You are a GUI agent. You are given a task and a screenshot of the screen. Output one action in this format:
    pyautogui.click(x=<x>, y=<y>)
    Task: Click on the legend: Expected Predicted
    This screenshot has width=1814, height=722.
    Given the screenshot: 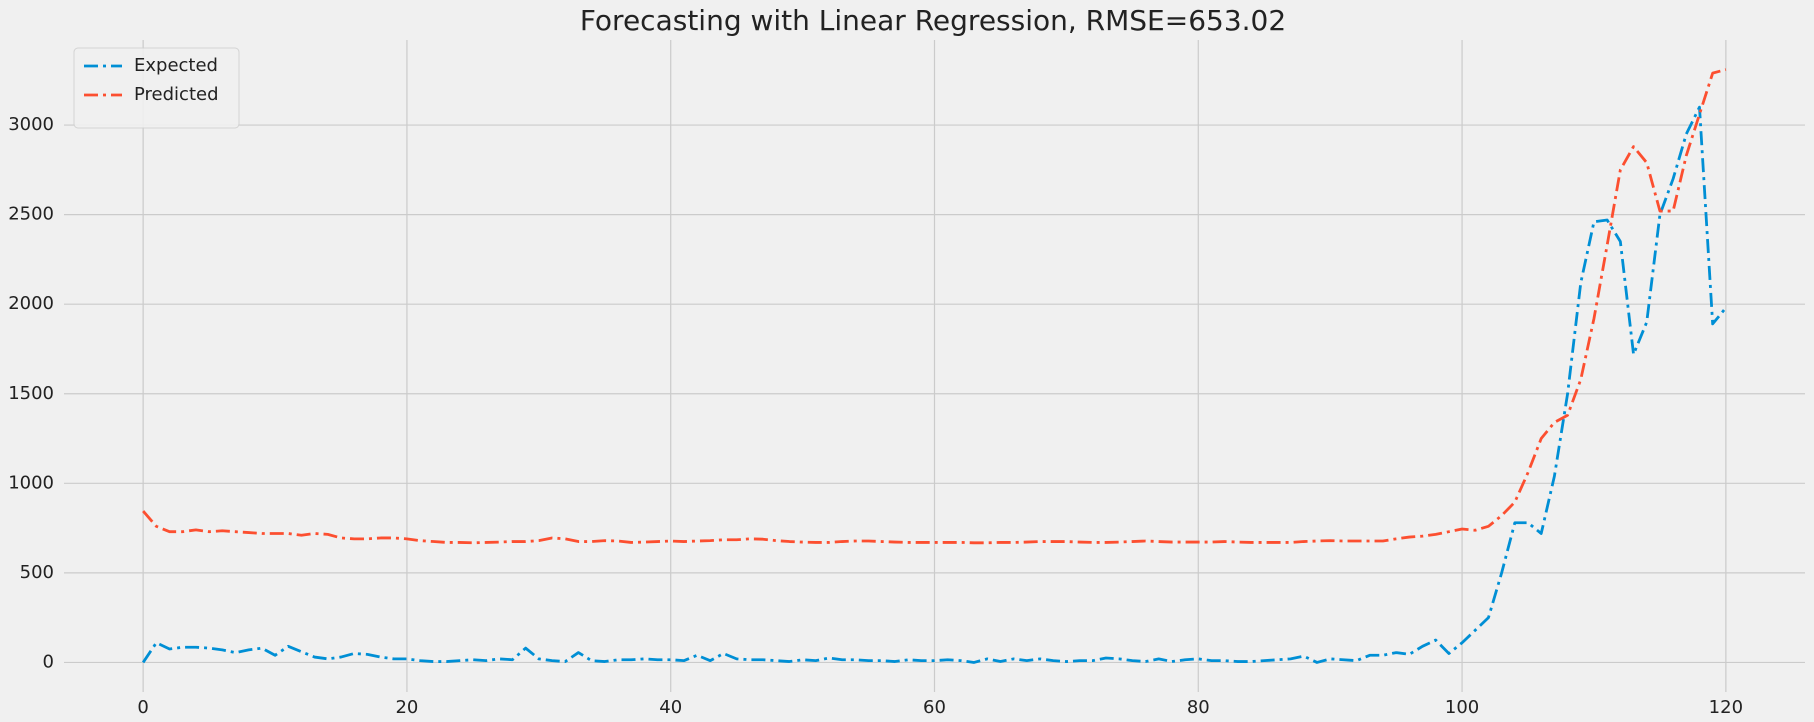 What is the action you would take?
    pyautogui.click(x=156, y=88)
    